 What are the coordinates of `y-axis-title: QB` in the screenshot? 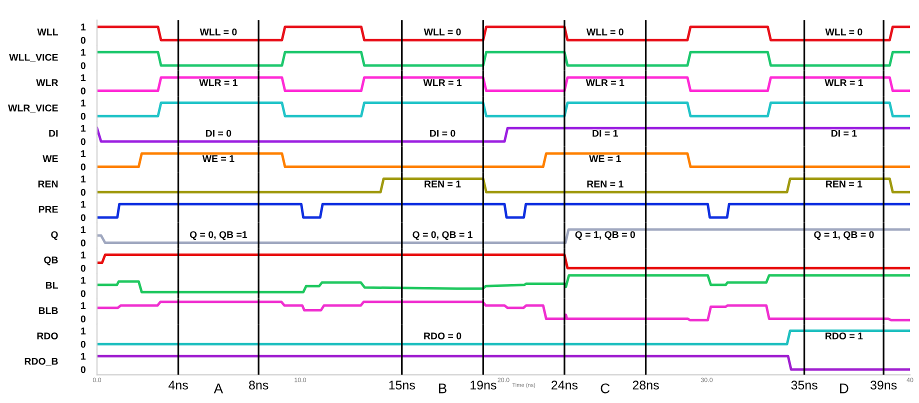 It's located at (51, 261).